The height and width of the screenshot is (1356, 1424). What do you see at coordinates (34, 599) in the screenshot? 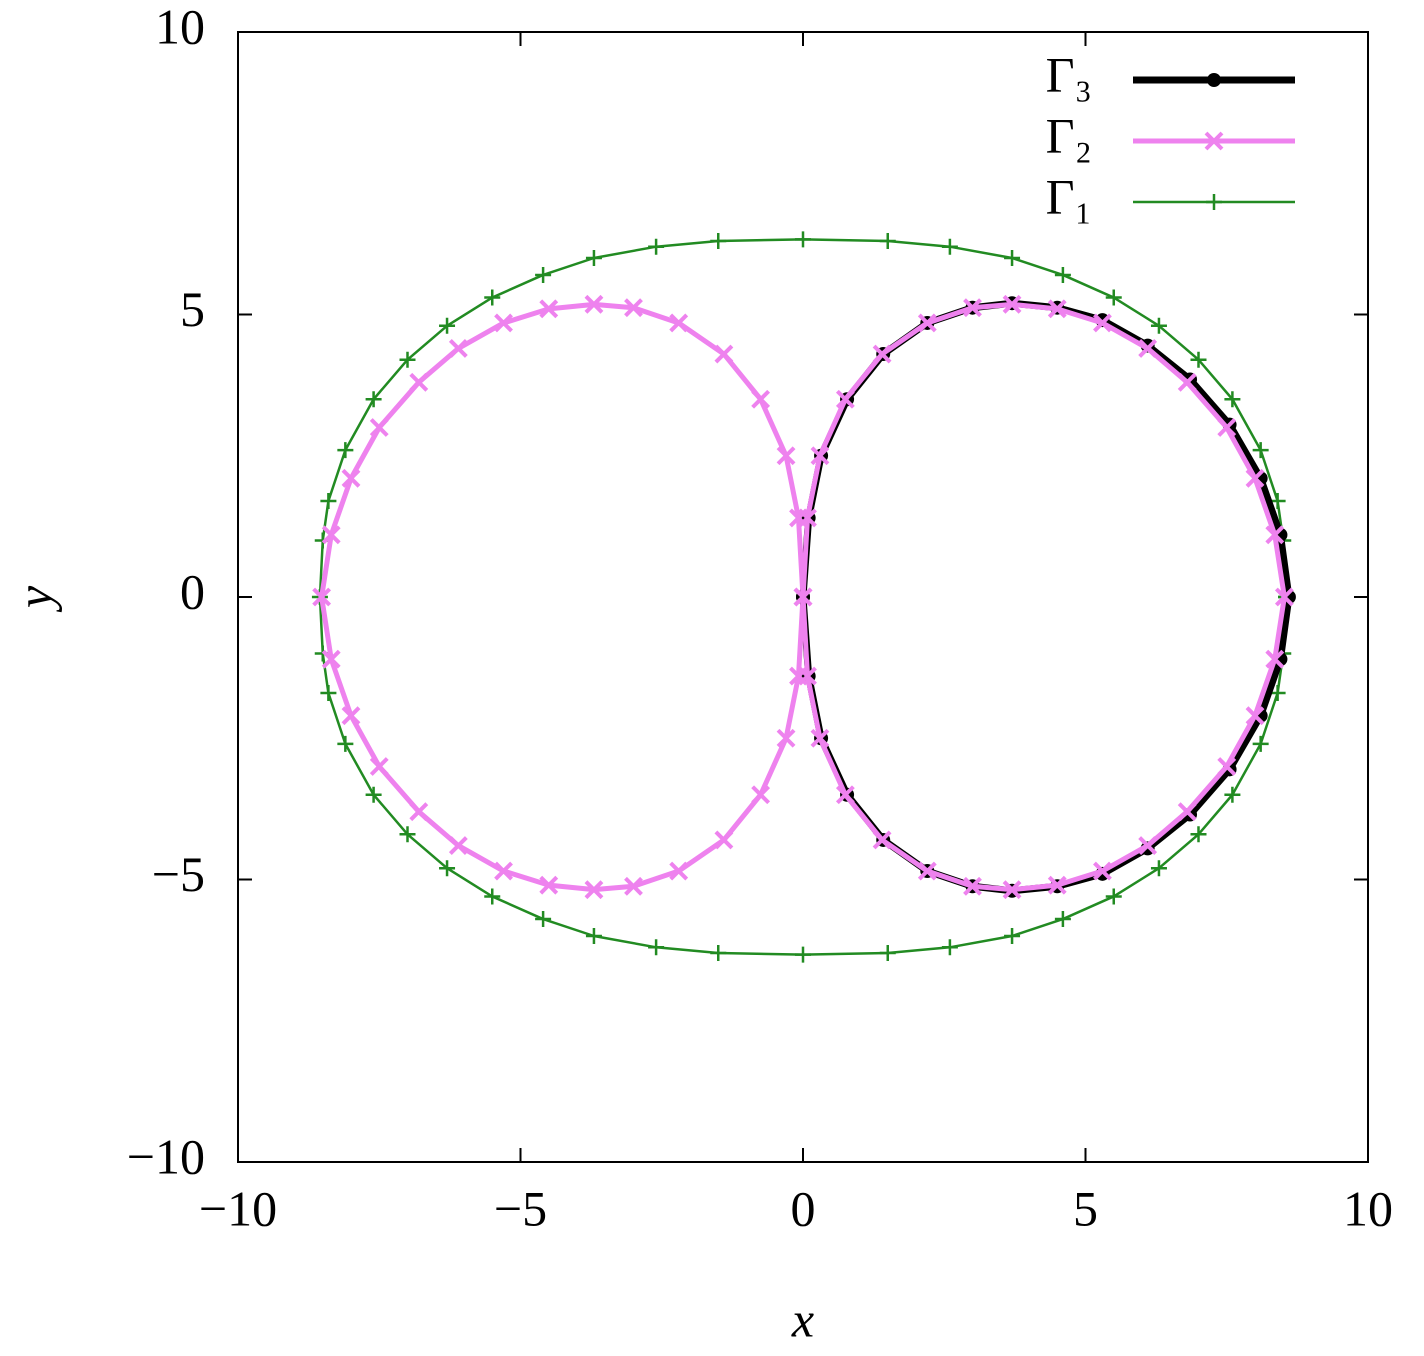
I see `y-axis-label: y` at bounding box center [34, 599].